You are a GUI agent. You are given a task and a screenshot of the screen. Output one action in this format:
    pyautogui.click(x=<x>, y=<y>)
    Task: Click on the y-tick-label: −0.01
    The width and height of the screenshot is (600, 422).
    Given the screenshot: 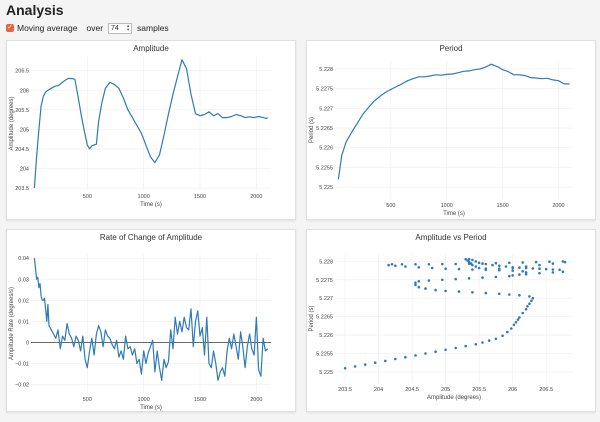 What is the action you would take?
    pyautogui.click(x=22, y=365)
    